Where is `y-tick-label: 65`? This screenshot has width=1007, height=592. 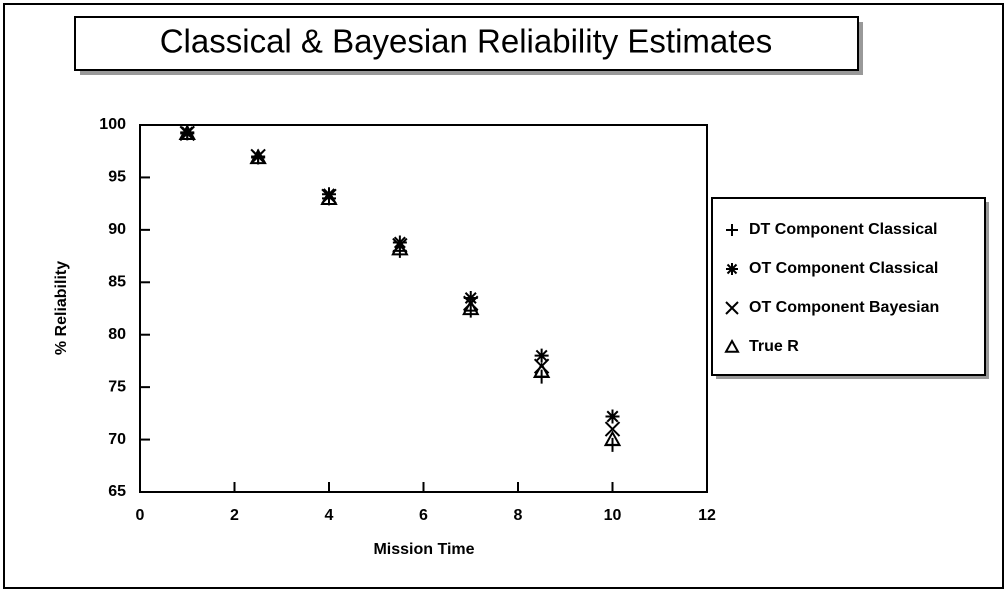 y-tick-label: 65 is located at coordinates (117, 491).